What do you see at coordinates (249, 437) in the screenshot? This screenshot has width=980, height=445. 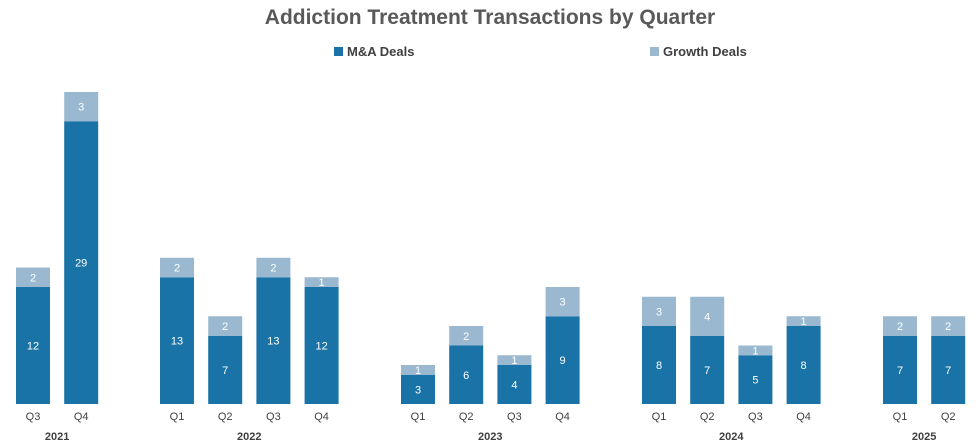 I see `year-label-2022: 2022` at bounding box center [249, 437].